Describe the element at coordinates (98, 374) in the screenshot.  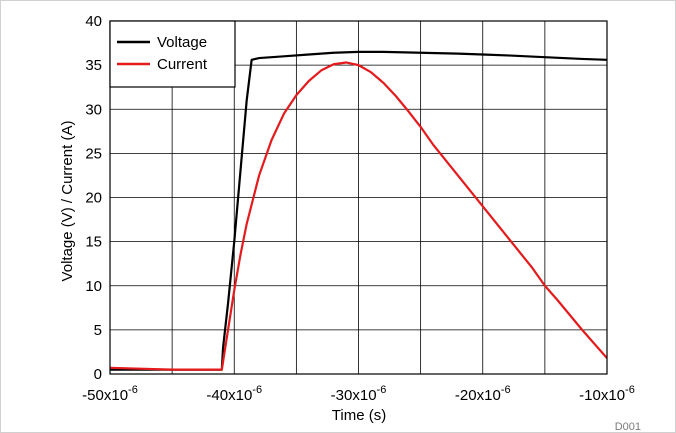
I see `y-tick-label: 0` at that location.